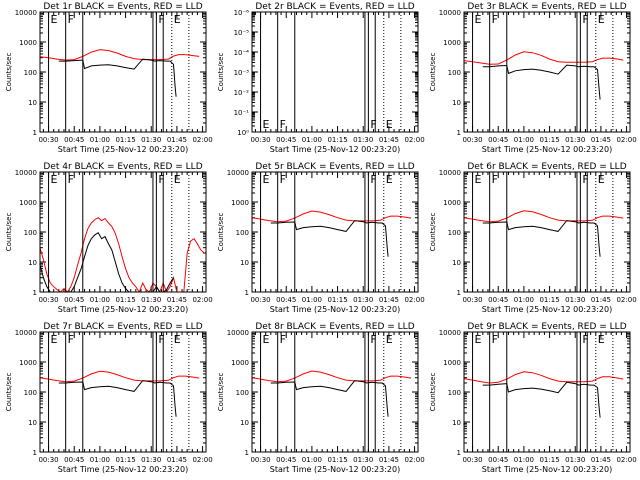 The image size is (640, 480). Describe the element at coordinates (243, 133) in the screenshot. I see `y-tick-label: 10⁰` at that location.